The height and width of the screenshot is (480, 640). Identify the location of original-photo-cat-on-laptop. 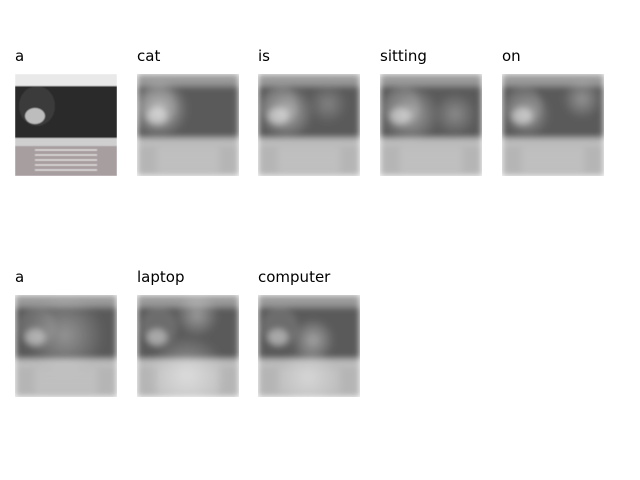
(66, 125).